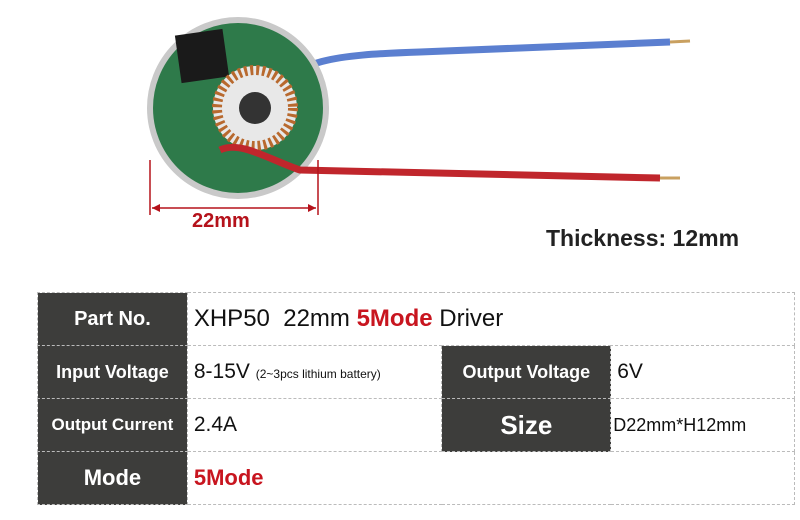 This screenshot has width=800, height=520. What do you see at coordinates (202, 56) in the screenshot?
I see `chip` at bounding box center [202, 56].